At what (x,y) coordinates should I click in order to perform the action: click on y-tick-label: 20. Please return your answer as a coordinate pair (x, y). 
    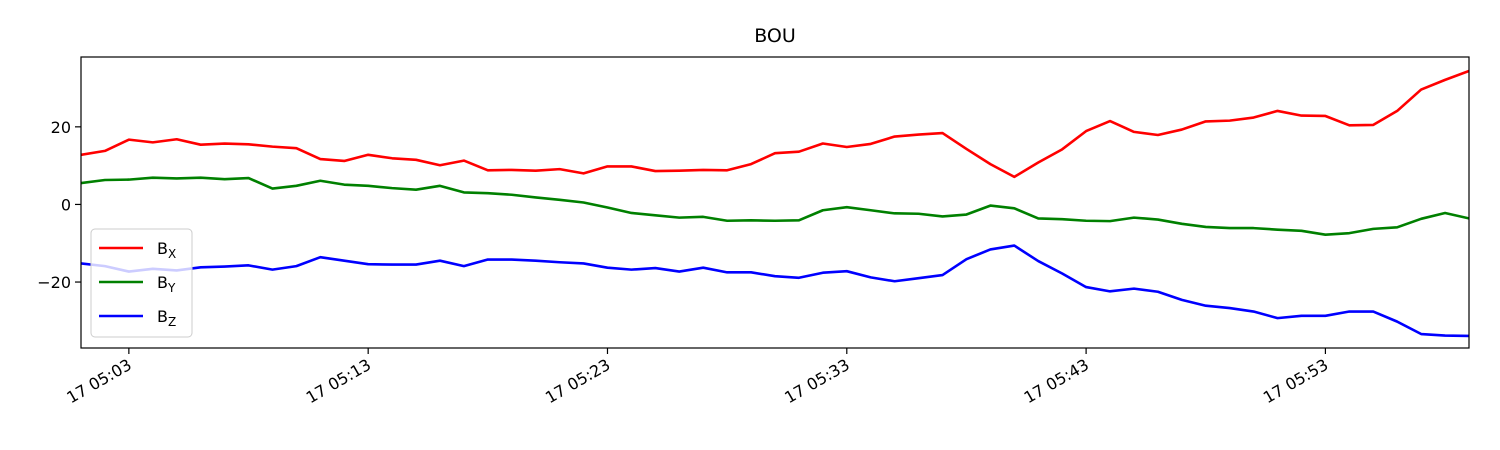
    Looking at the image, I should click on (61, 127).